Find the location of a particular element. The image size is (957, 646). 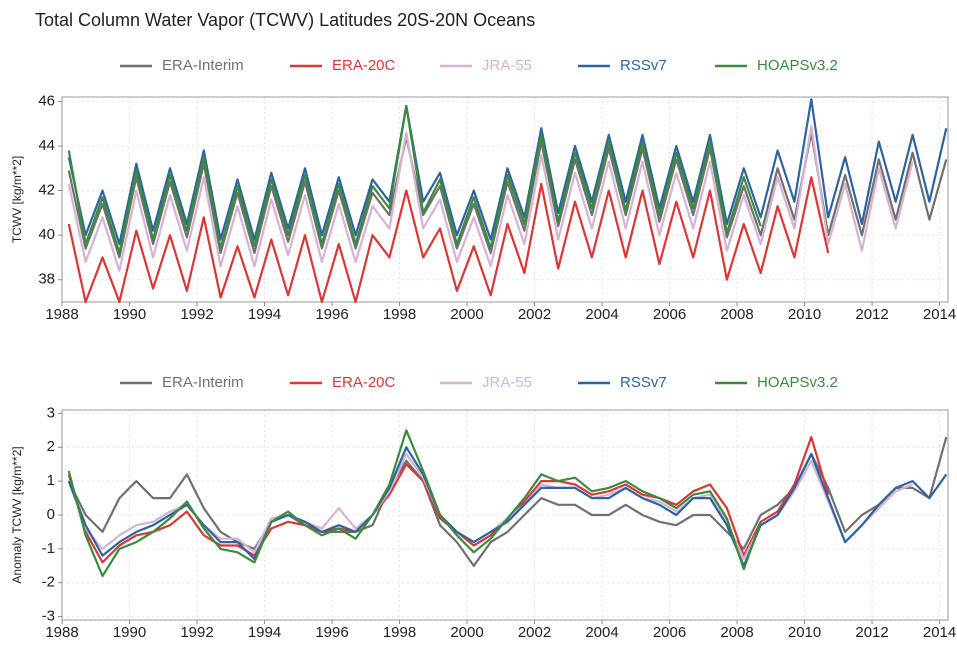

y-axis-label: TCWV [kg/m**2] is located at coordinates (17, 199).